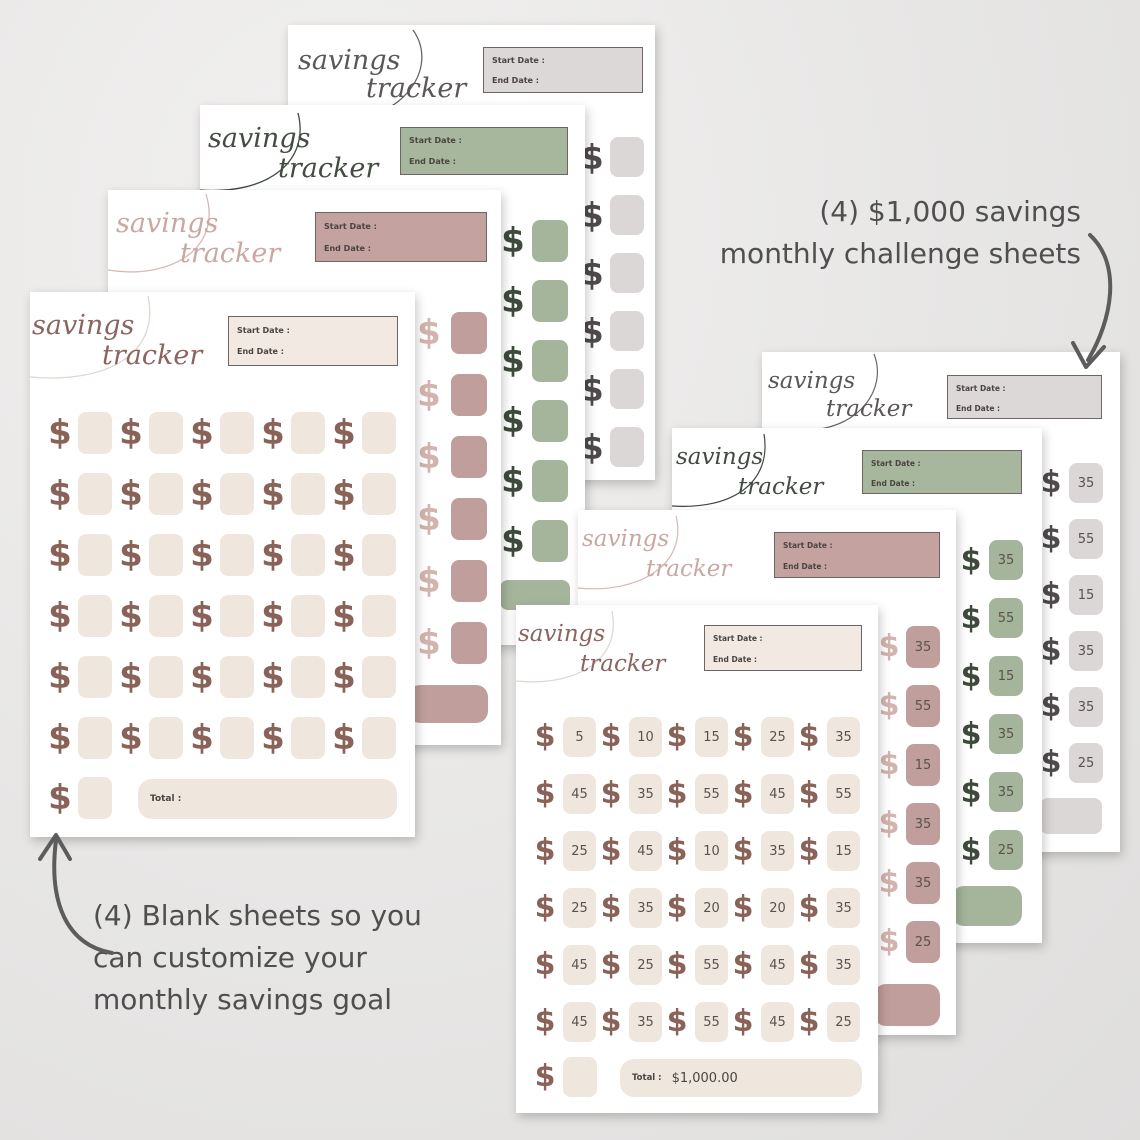 The image size is (1140, 1140). What do you see at coordinates (711, 851) in the screenshot?
I see `amount-box: 10` at bounding box center [711, 851].